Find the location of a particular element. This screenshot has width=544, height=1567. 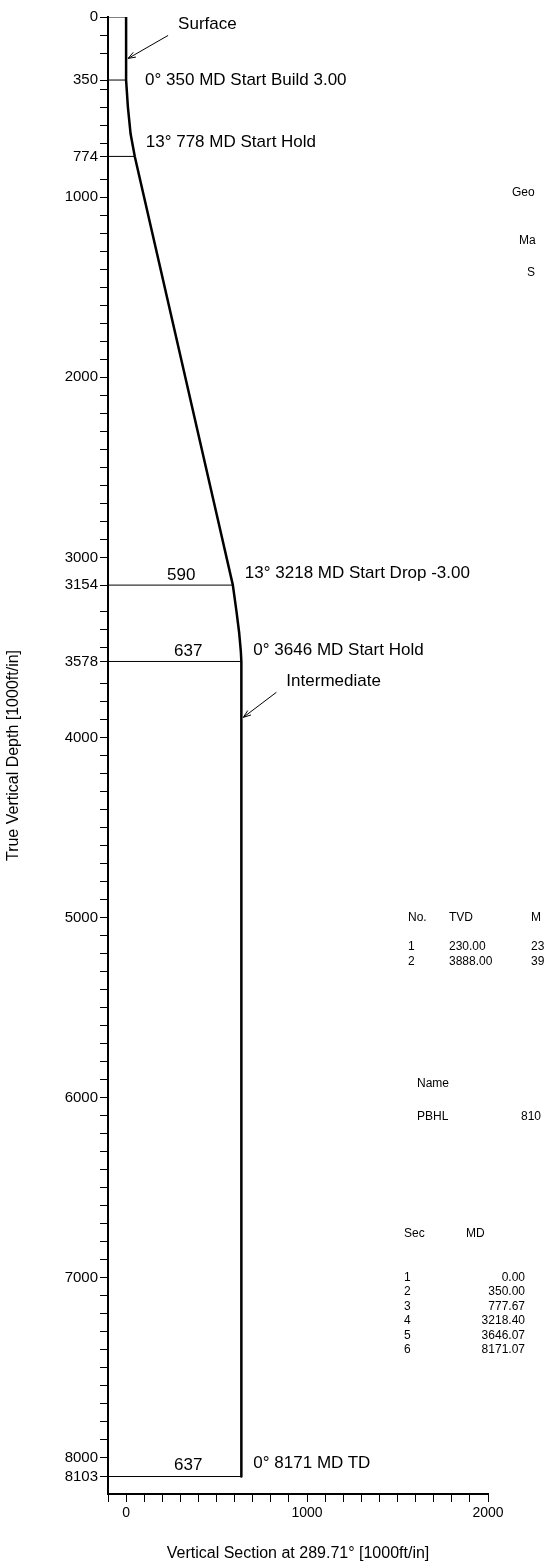

y-tick-label: 2000 is located at coordinates (81, 376).